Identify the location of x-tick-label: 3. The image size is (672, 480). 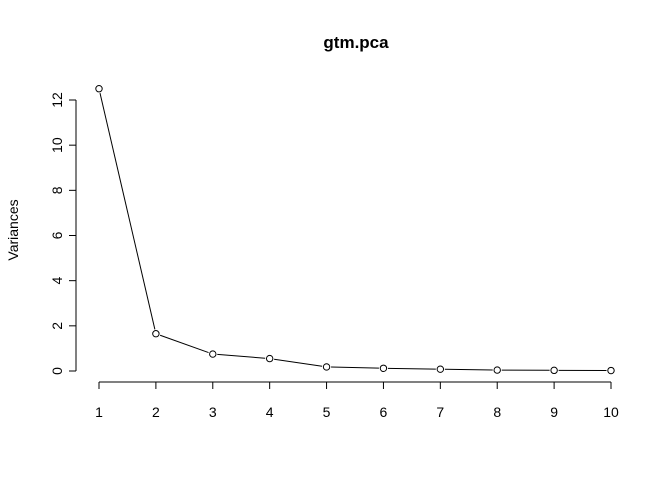
(213, 412).